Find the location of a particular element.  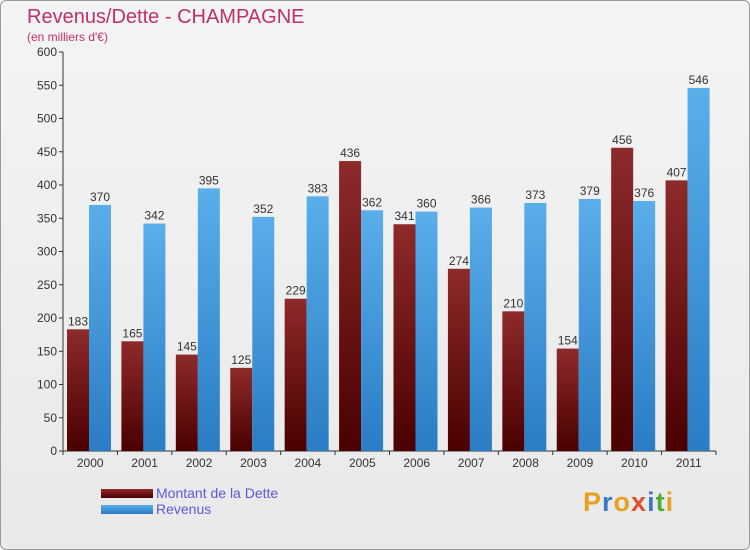

data-label-revenue: 376 is located at coordinates (644, 193).